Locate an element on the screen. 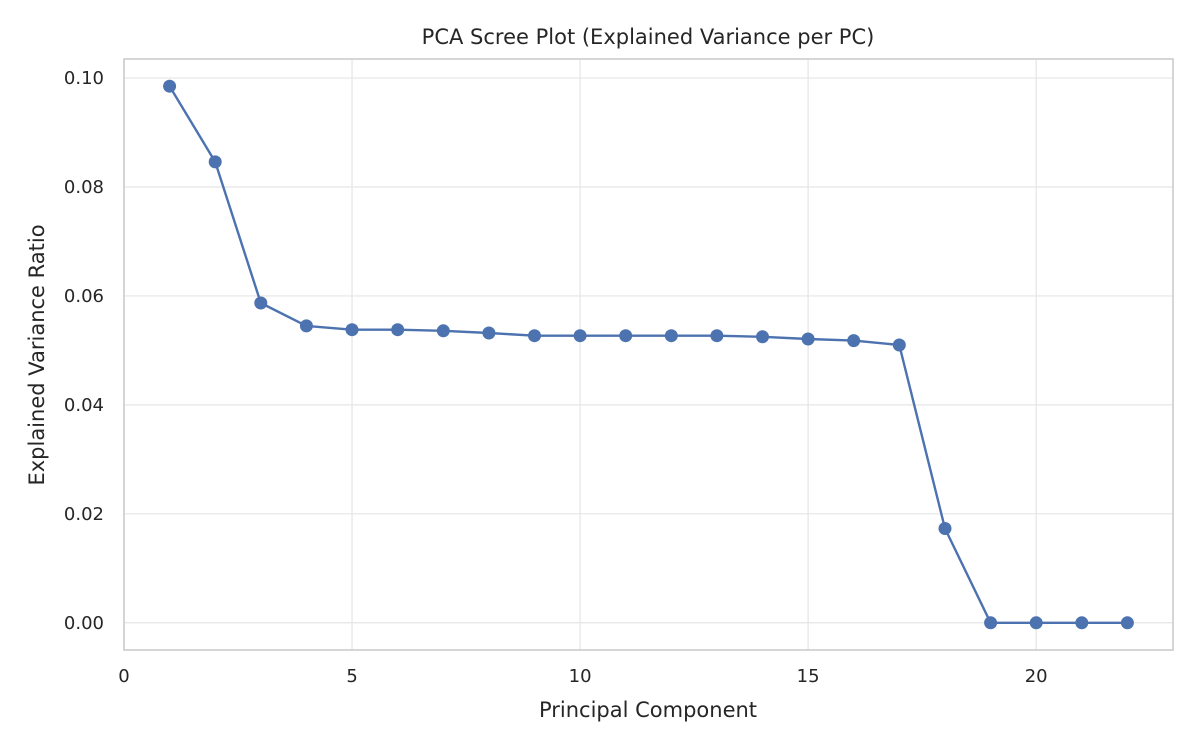 Image resolution: width=1200 pixels, height=750 pixels. x-tick-label: 20 is located at coordinates (1036, 676).